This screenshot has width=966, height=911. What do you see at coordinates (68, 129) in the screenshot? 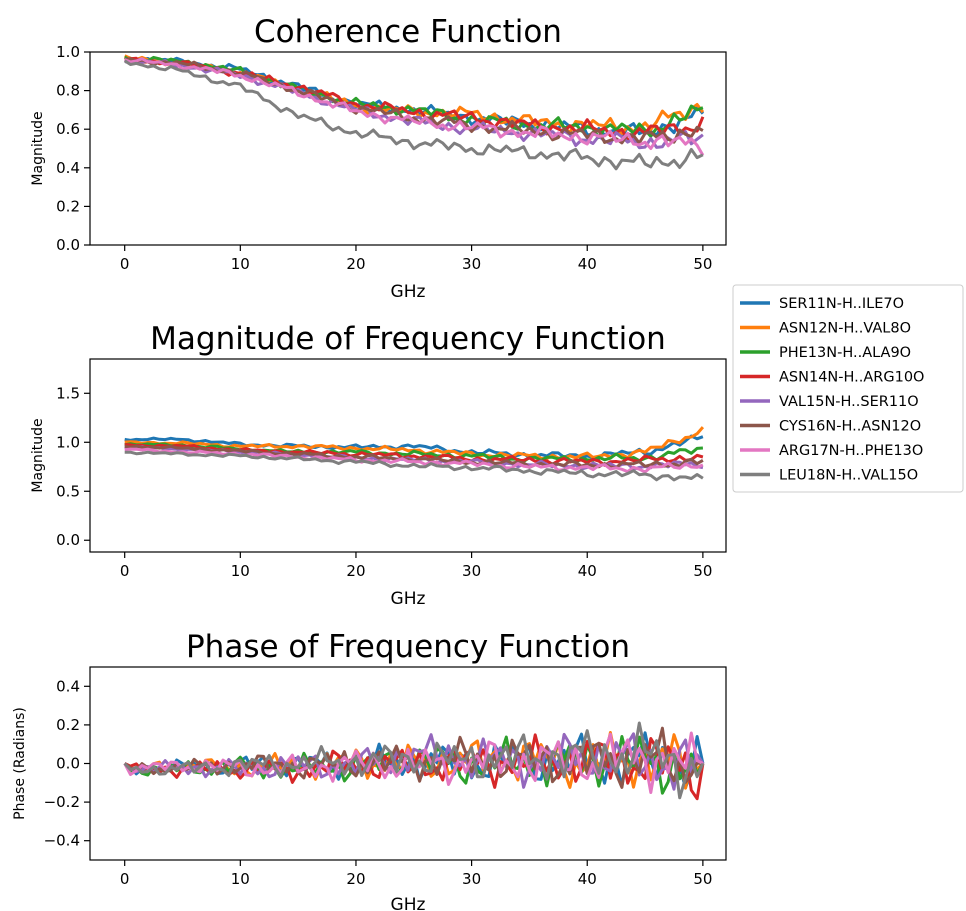
I see `y-tick-label: 0.6` at bounding box center [68, 129].